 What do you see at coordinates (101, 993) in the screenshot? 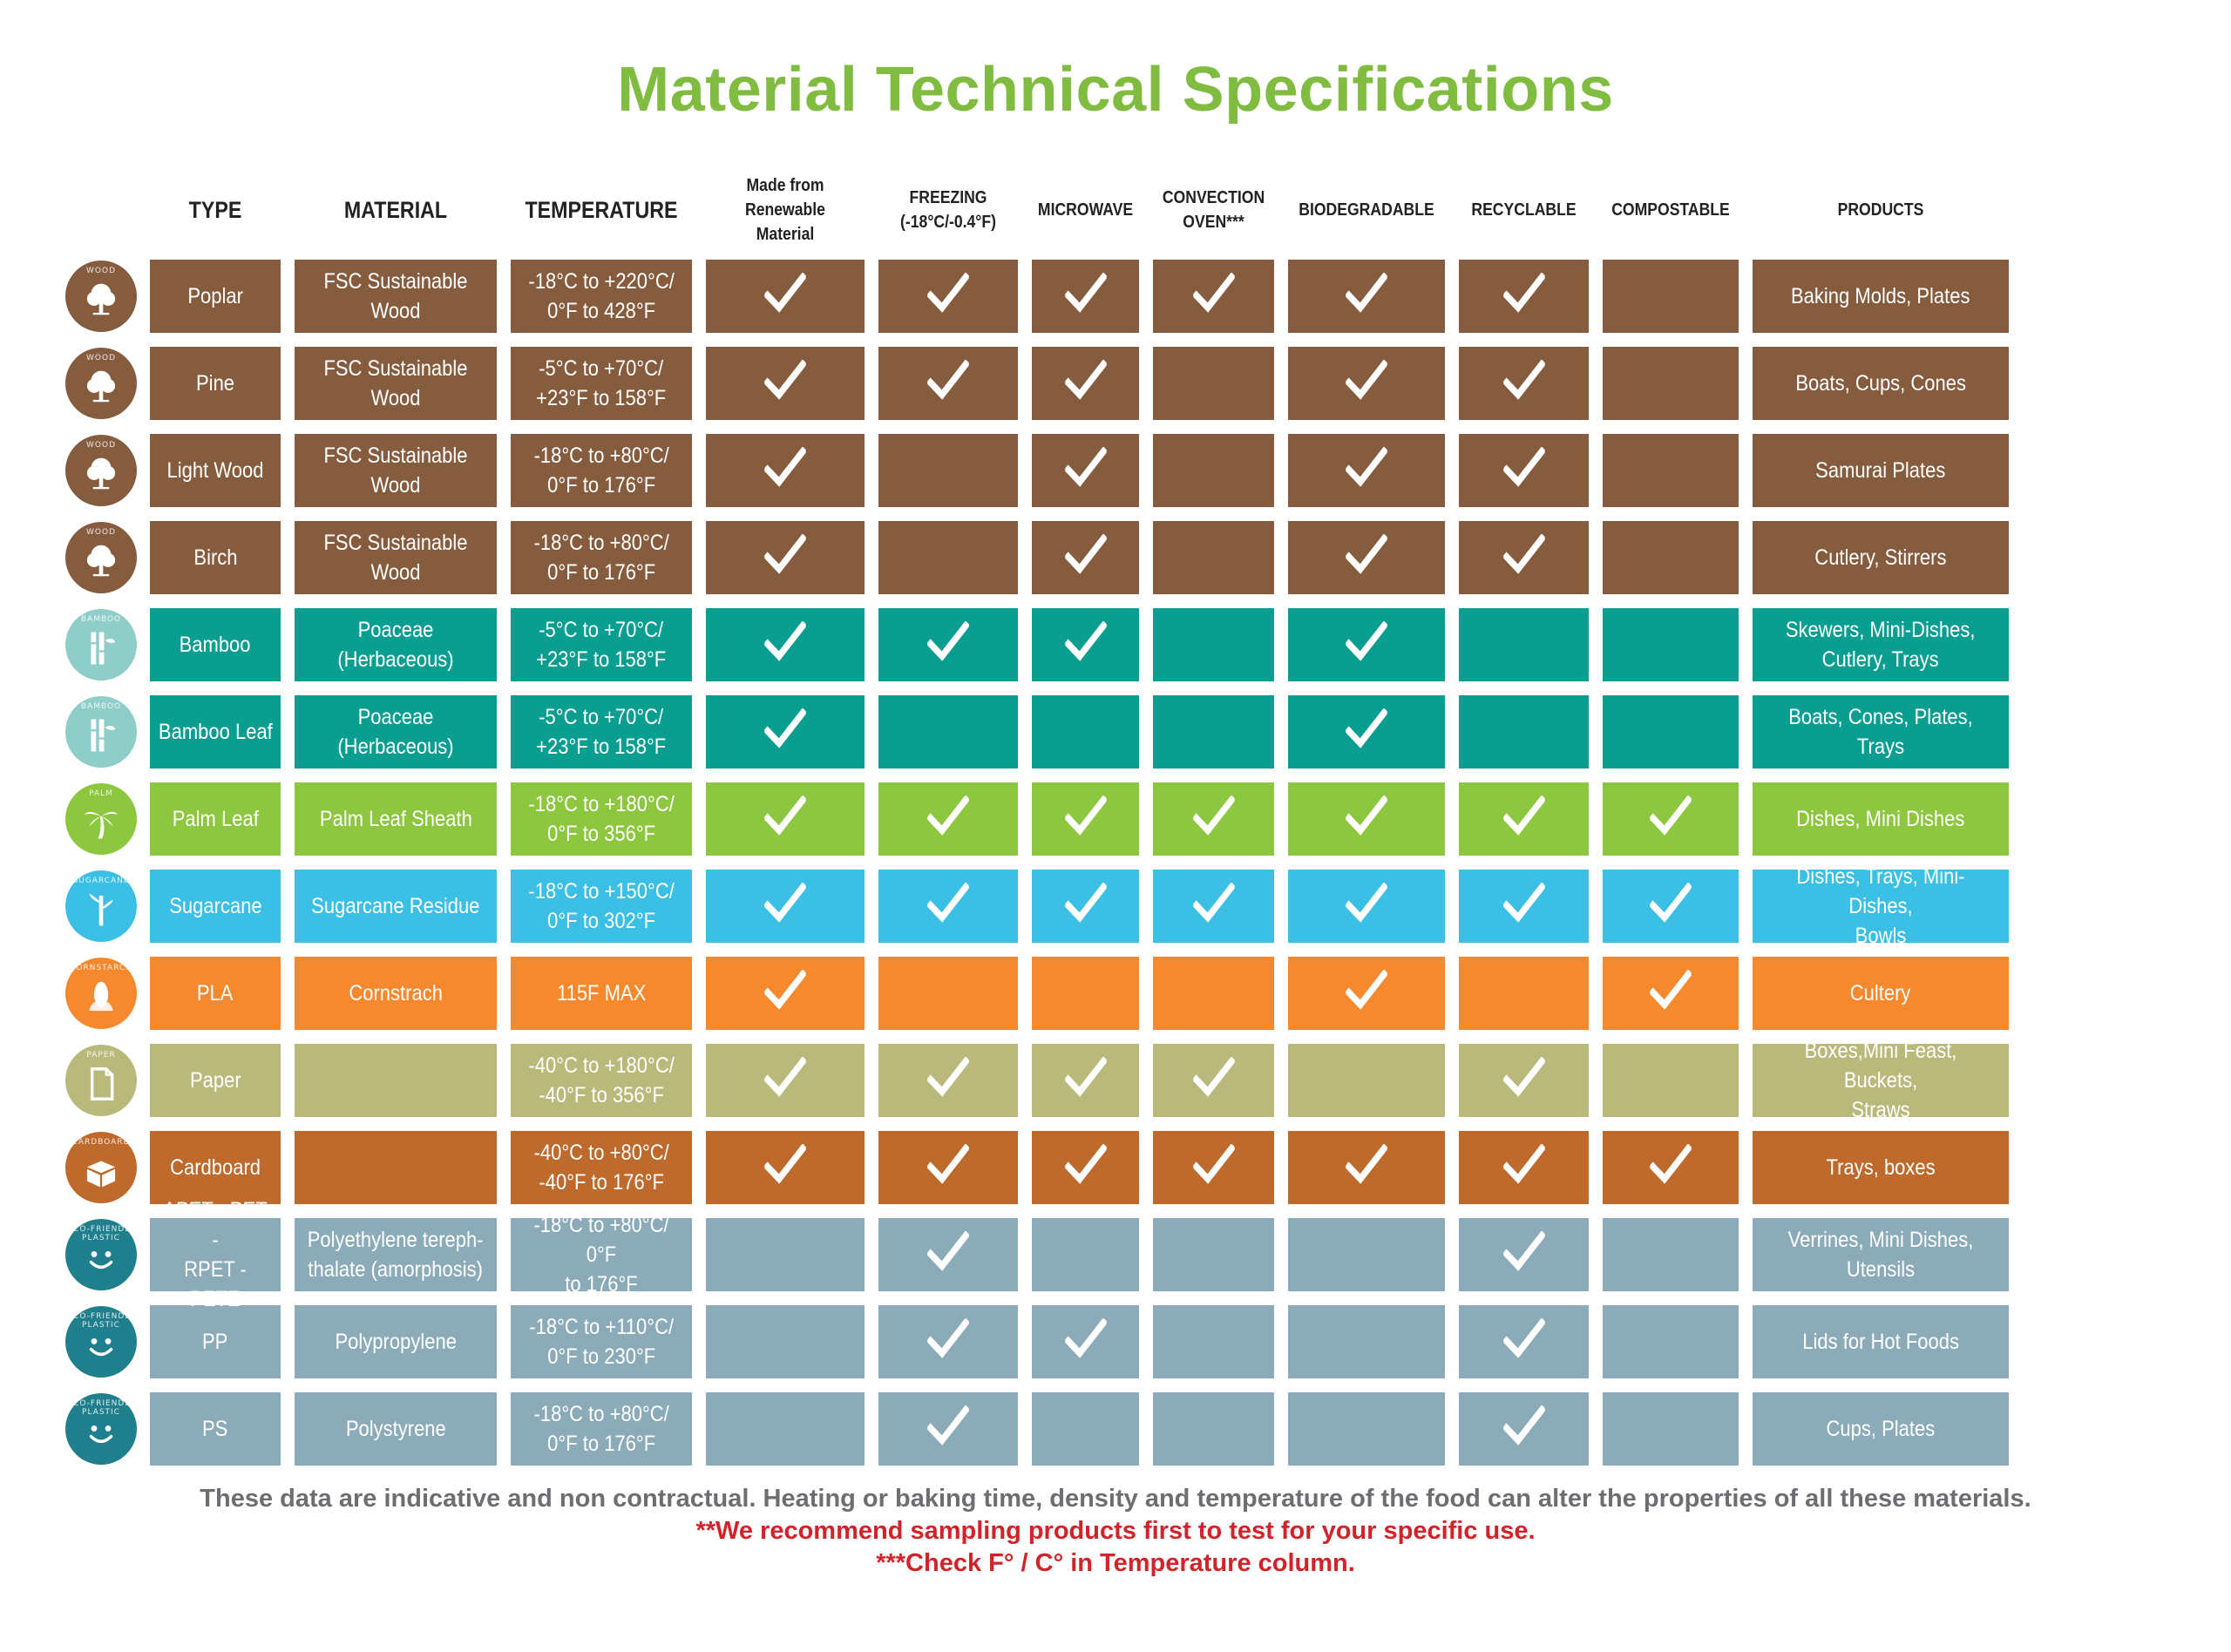
I see `corn-icon: CORNSTARCH` at bounding box center [101, 993].